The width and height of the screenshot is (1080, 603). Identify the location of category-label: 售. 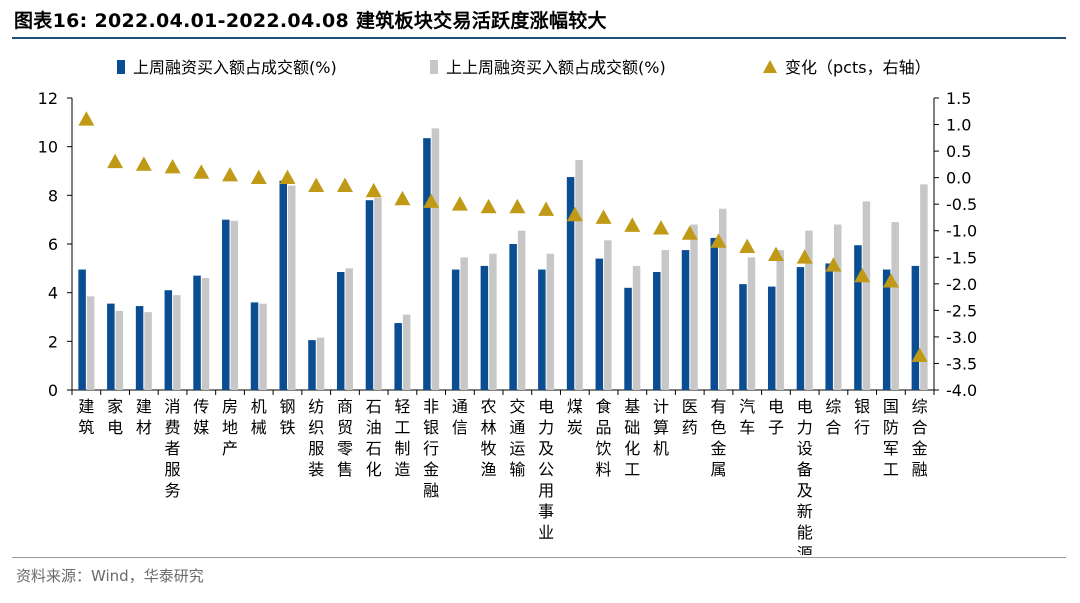
(345, 469).